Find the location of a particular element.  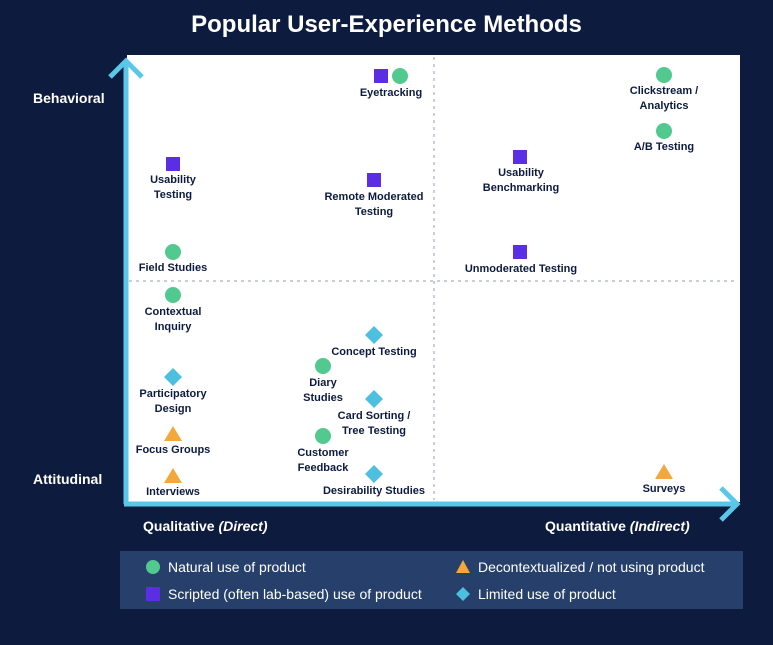

x-axis-right-main: Quantitative is located at coordinates (585, 526).